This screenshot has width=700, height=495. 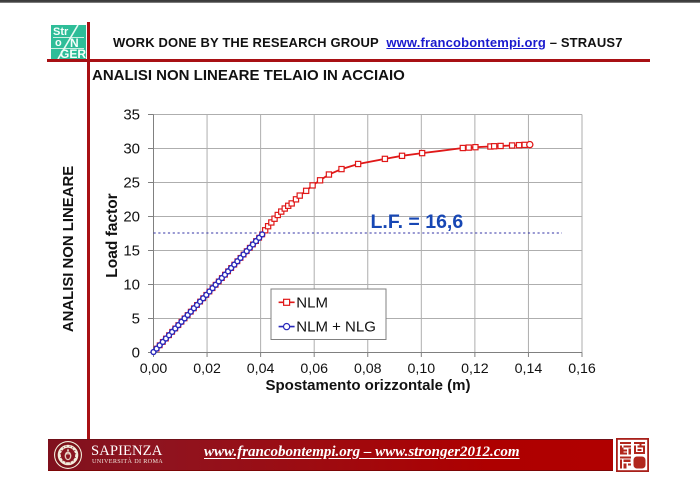 I want to click on svg-text: 0,06, so click(x=314, y=369).